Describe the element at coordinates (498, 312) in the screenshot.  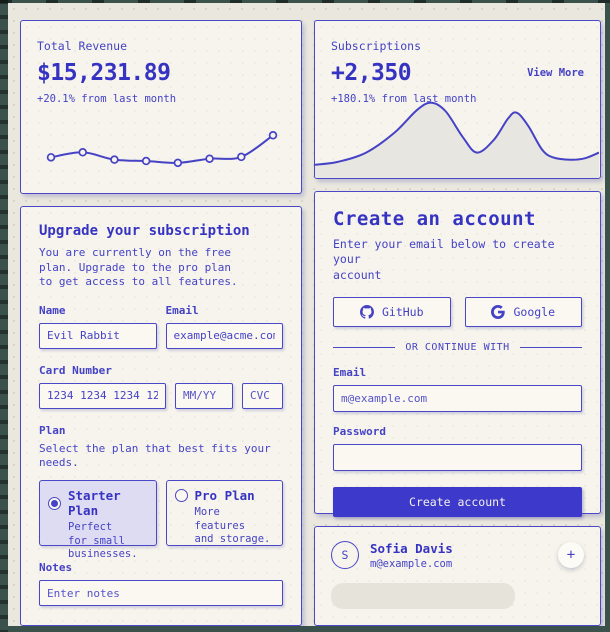
I see `google-icon` at that location.